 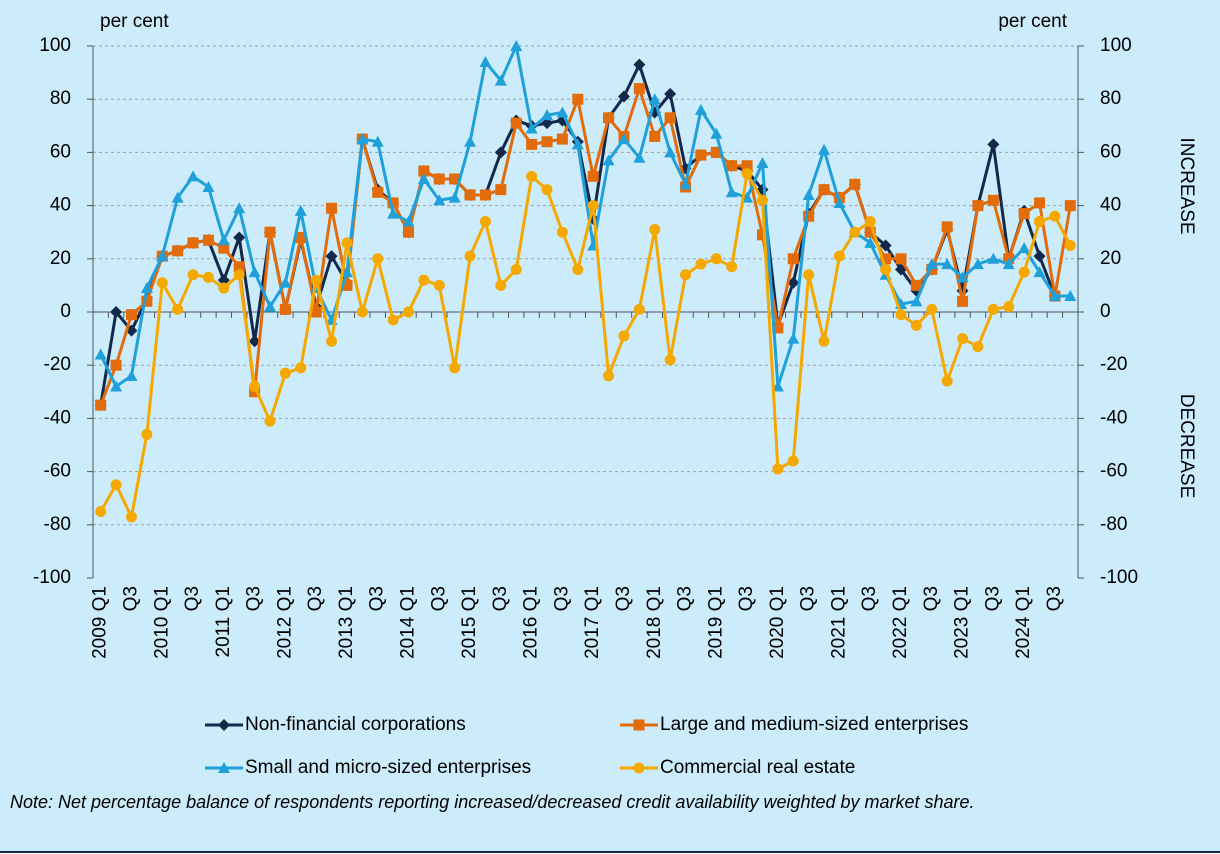 I want to click on y2-tick-label: -60, so click(x=1113, y=471).